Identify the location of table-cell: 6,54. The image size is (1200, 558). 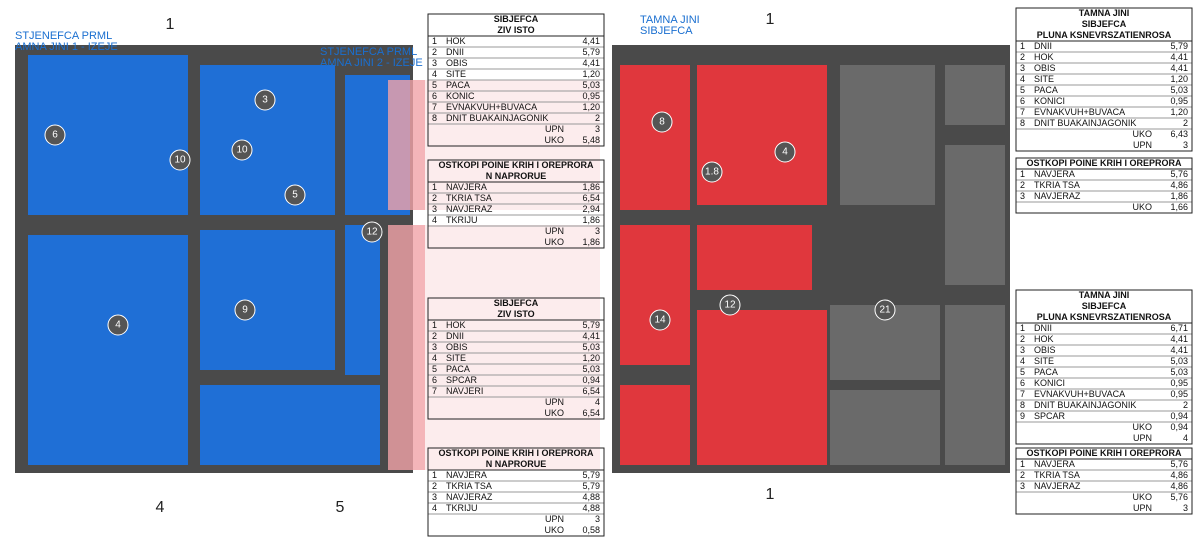
(591, 198).